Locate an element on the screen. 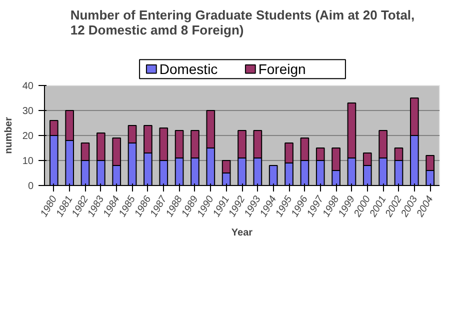  y-tick-label: 30 is located at coordinates (28, 111).